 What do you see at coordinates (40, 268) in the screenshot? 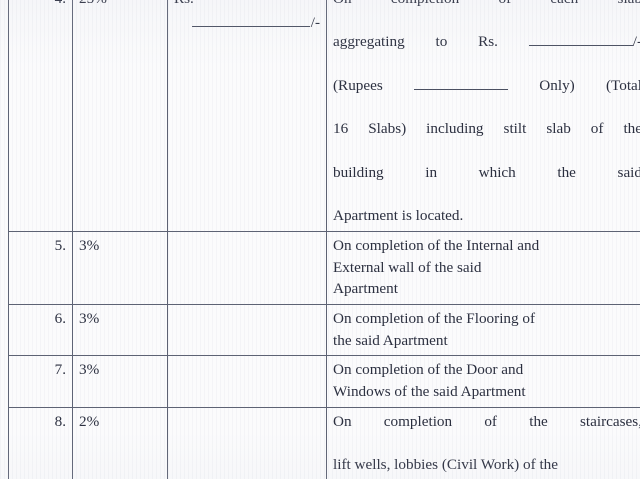
I see `cell-sr-no: 5.` at bounding box center [40, 268].